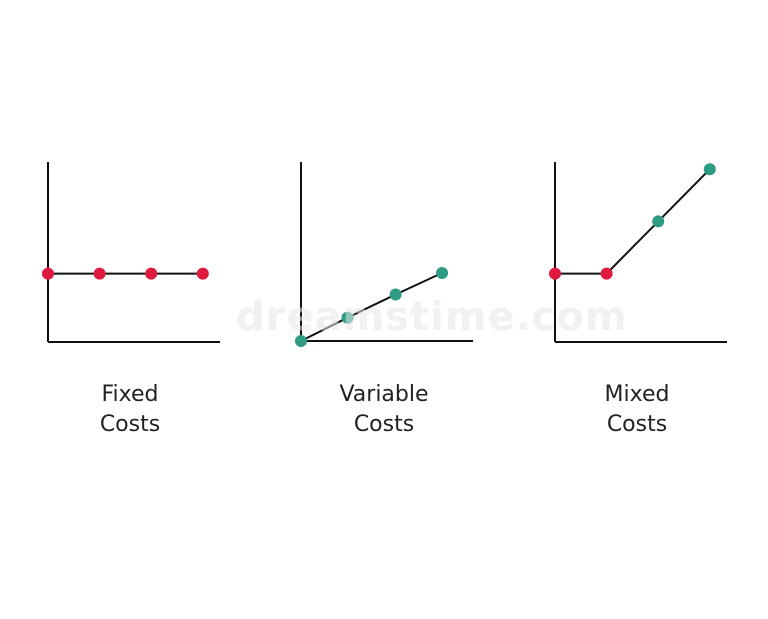 Image resolution: width=768 pixels, height=619 pixels. I want to click on mixed-costs-caption: Mixed Costs, so click(637, 410).